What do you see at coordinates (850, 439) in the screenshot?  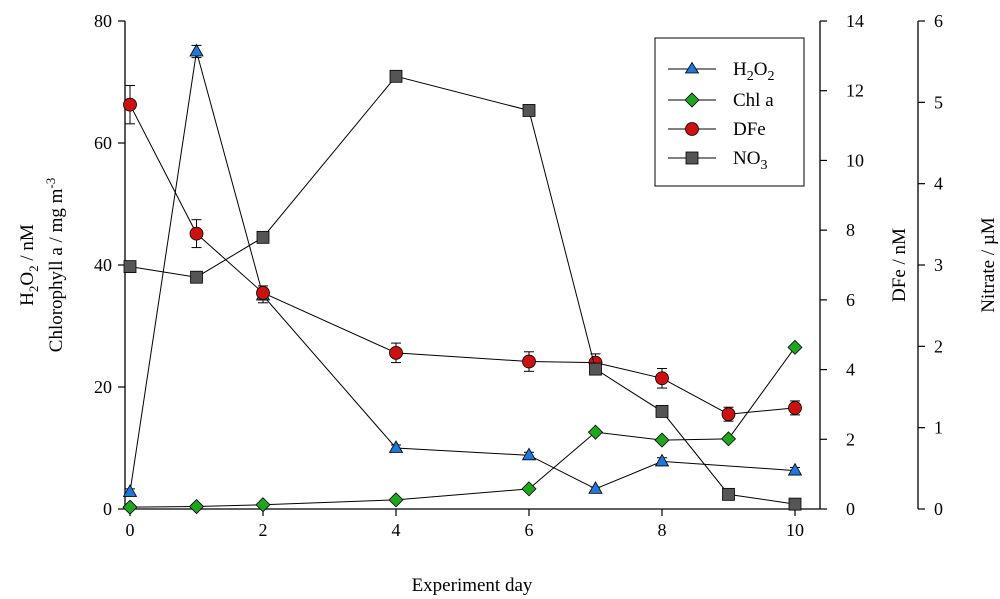 I see `dfe-tick-label: 2` at bounding box center [850, 439].